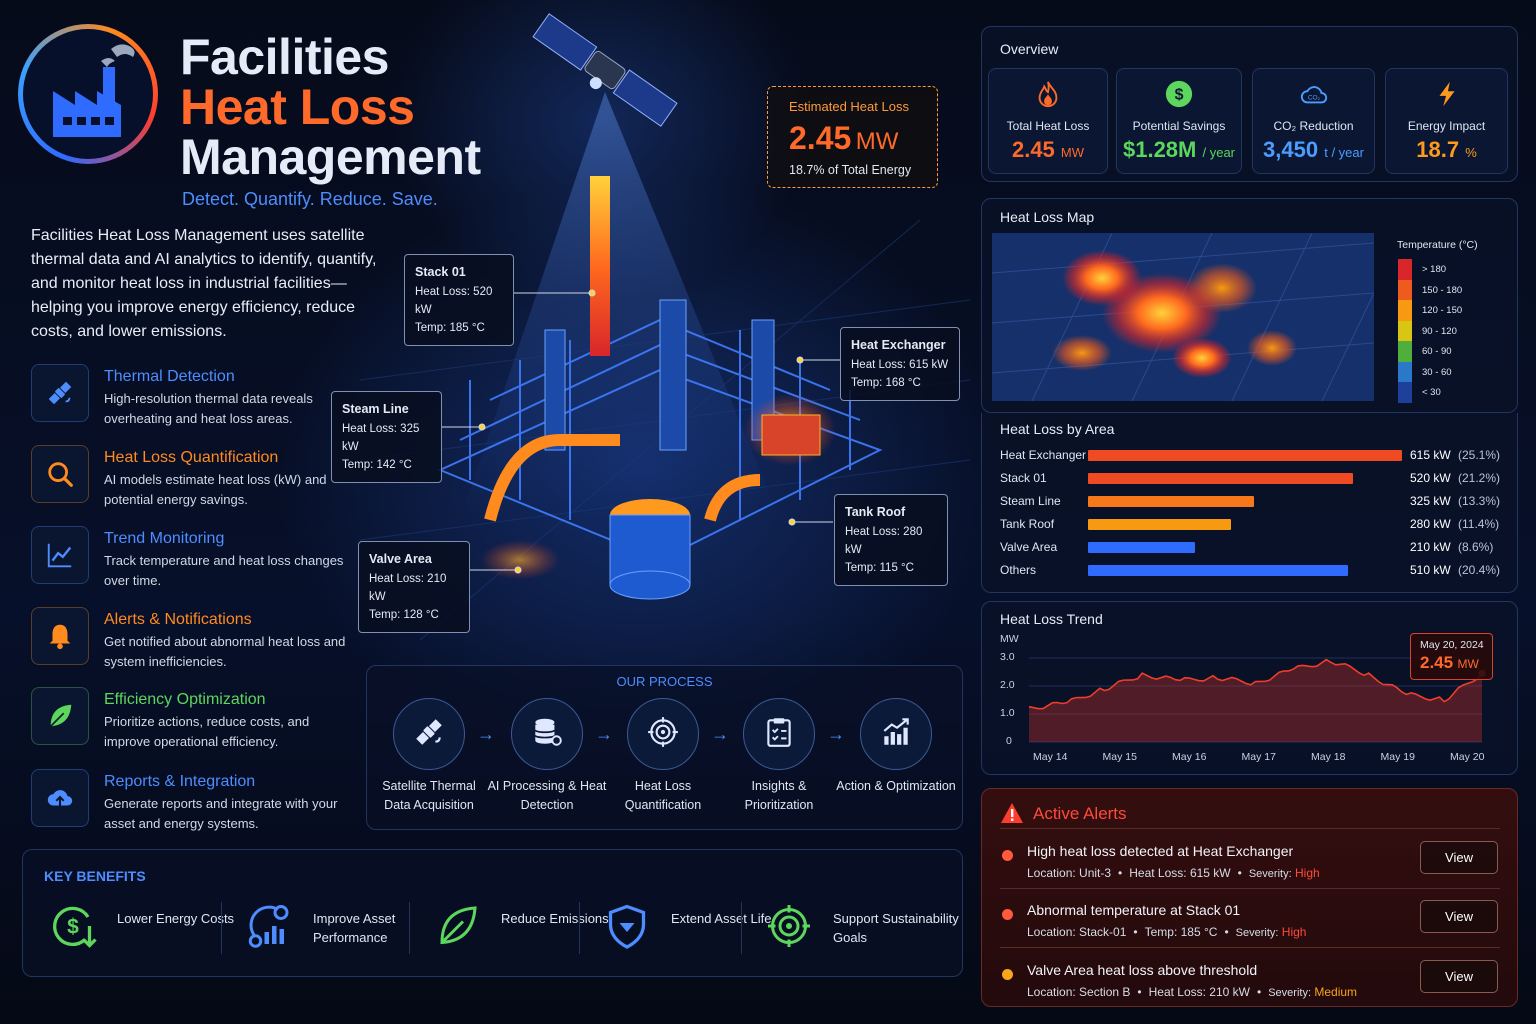 Image resolution: width=1536 pixels, height=1024 pixels. I want to click on estimate-value-row: 2.45 MW, so click(863, 138).